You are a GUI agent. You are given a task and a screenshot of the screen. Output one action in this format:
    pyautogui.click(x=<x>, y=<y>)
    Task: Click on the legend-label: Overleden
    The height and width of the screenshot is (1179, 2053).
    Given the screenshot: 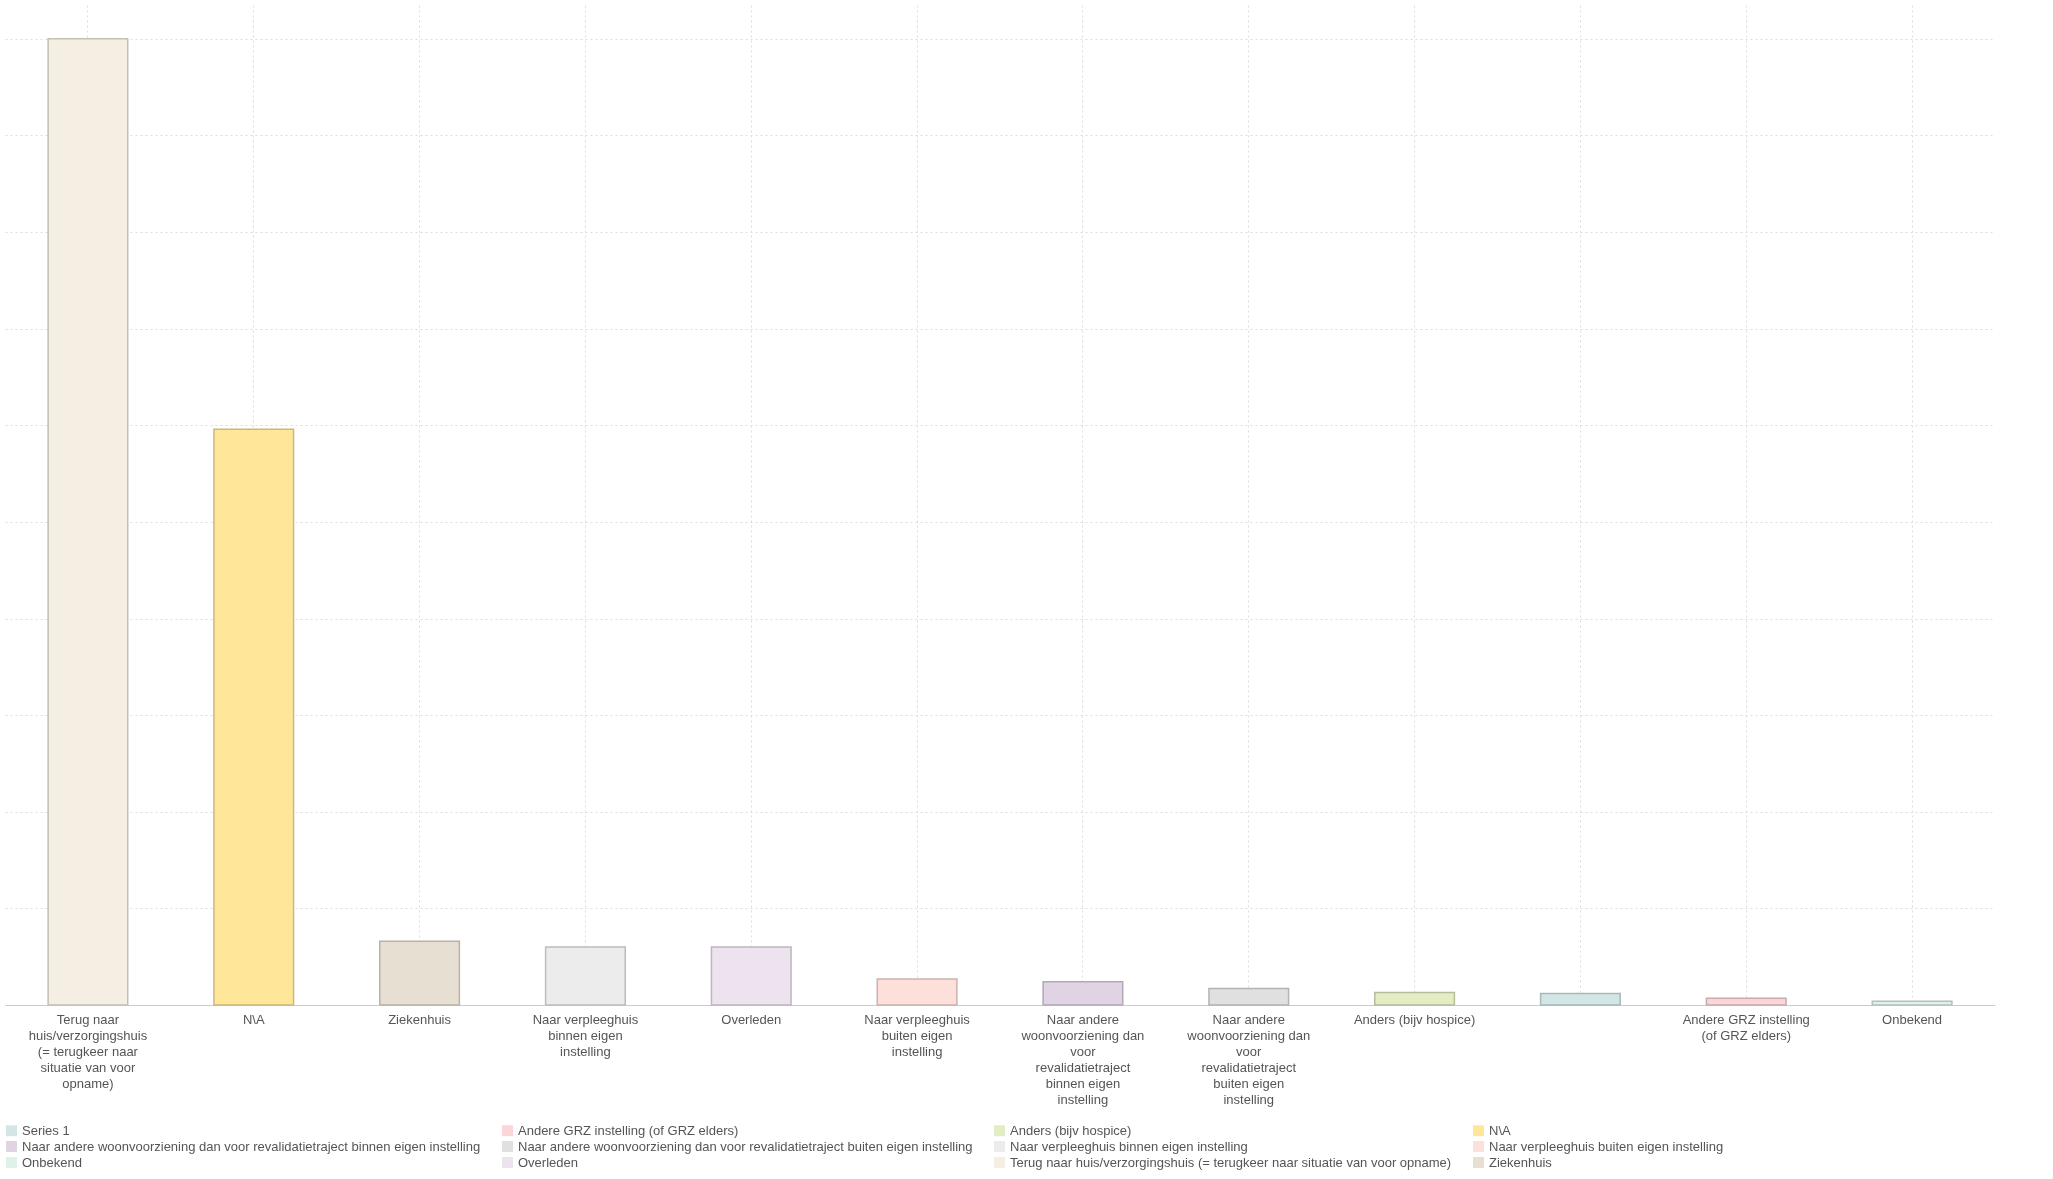 What is the action you would take?
    pyautogui.click(x=548, y=1162)
    